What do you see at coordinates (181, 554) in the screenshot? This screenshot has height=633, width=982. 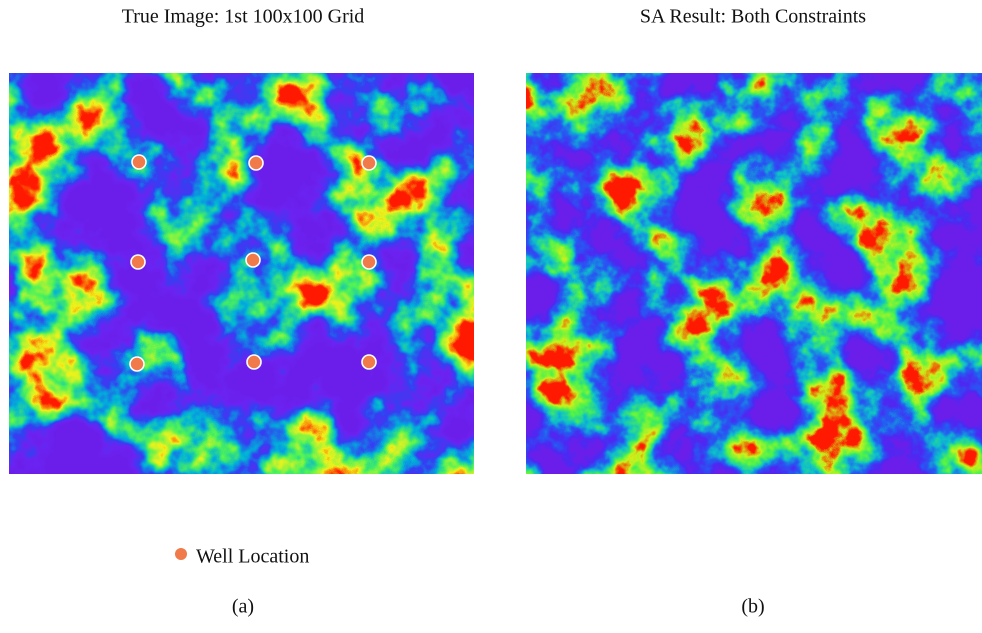 I see `legend-marker` at bounding box center [181, 554].